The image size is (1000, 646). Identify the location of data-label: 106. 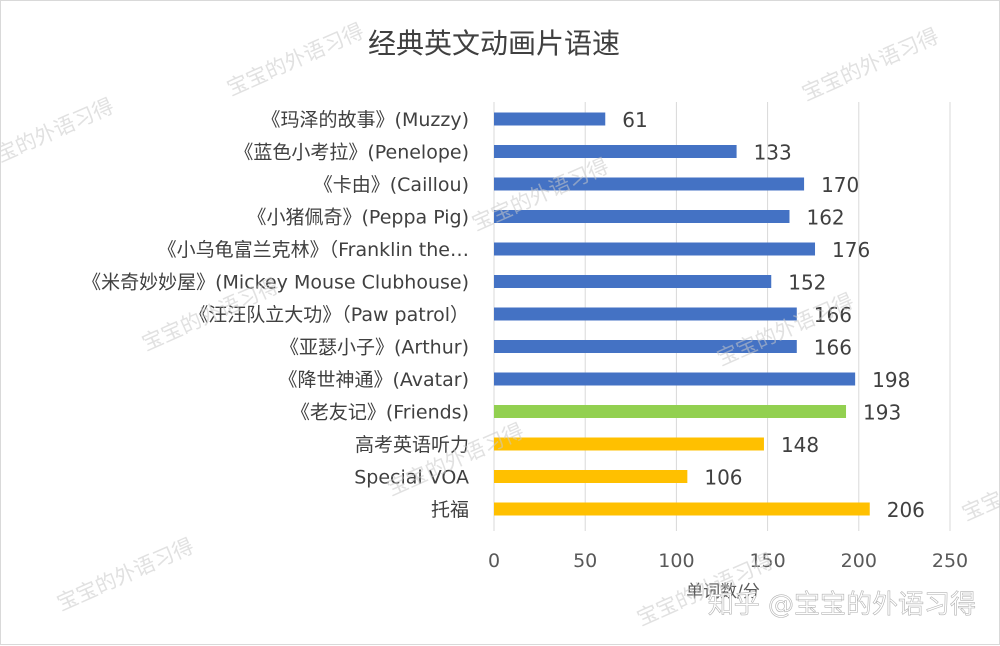
(723, 478).